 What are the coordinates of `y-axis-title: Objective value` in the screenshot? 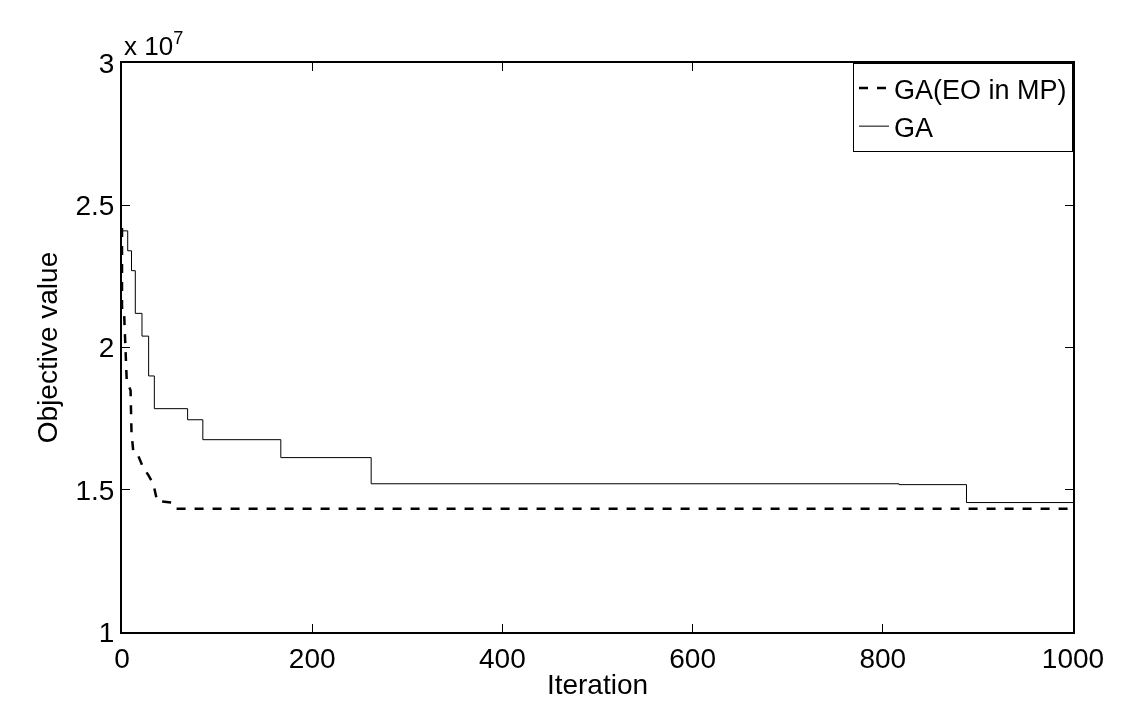 It's located at (47, 347).